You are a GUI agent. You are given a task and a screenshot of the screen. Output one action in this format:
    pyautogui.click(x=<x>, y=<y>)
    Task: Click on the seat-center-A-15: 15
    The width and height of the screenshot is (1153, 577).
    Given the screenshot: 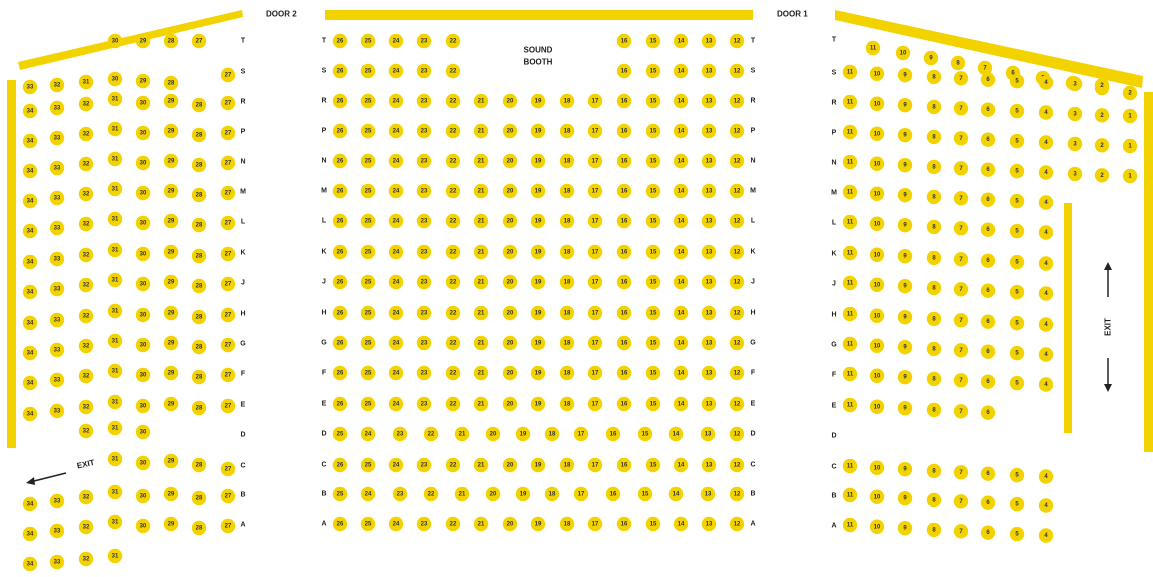 What is the action you would take?
    pyautogui.click(x=653, y=524)
    